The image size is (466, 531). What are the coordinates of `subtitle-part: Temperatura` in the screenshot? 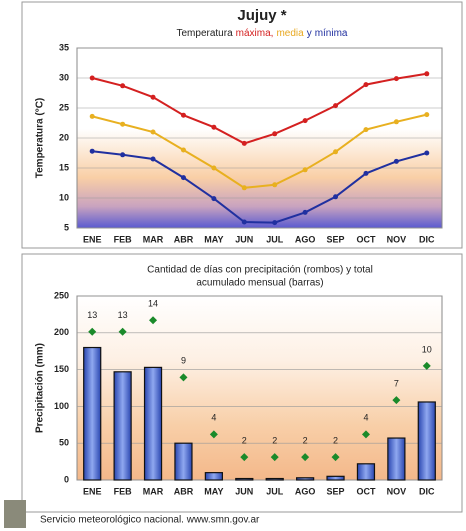 It's located at (205, 33).